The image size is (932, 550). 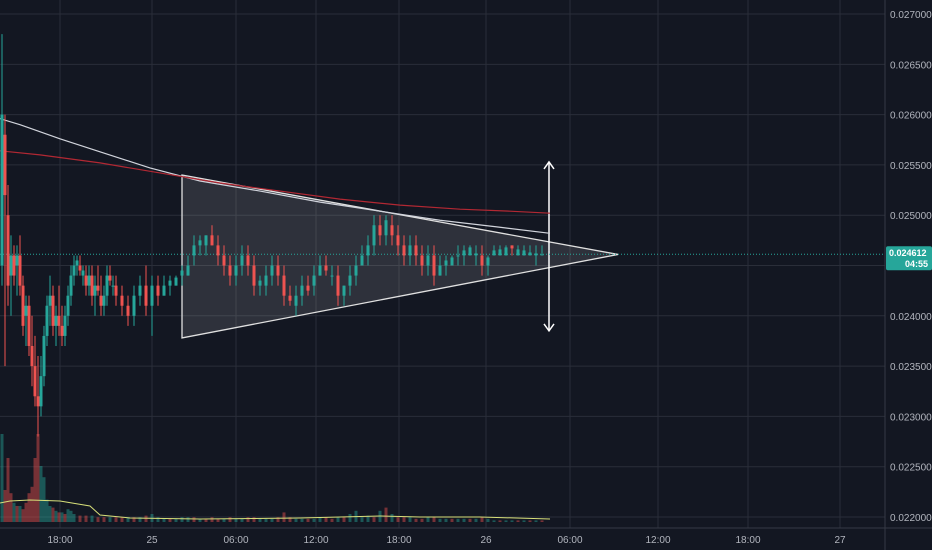 I want to click on y-tick-label: 0.026500, so click(x=911, y=65).